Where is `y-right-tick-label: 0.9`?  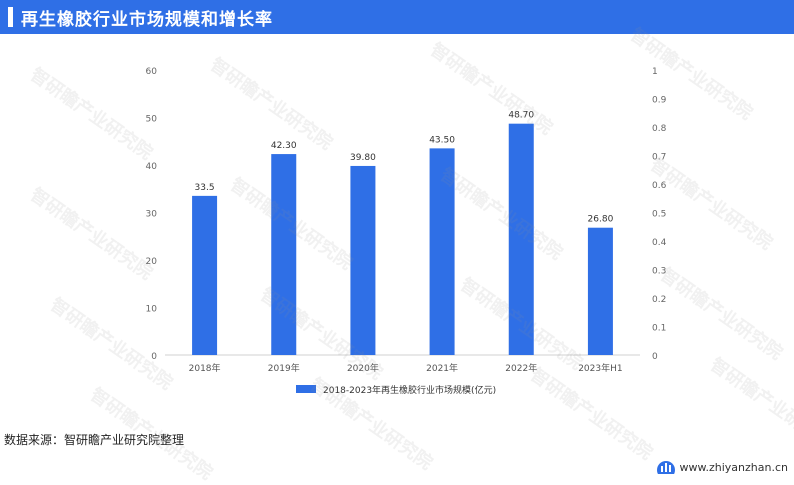
y-right-tick-label: 0.9 is located at coordinates (659, 101).